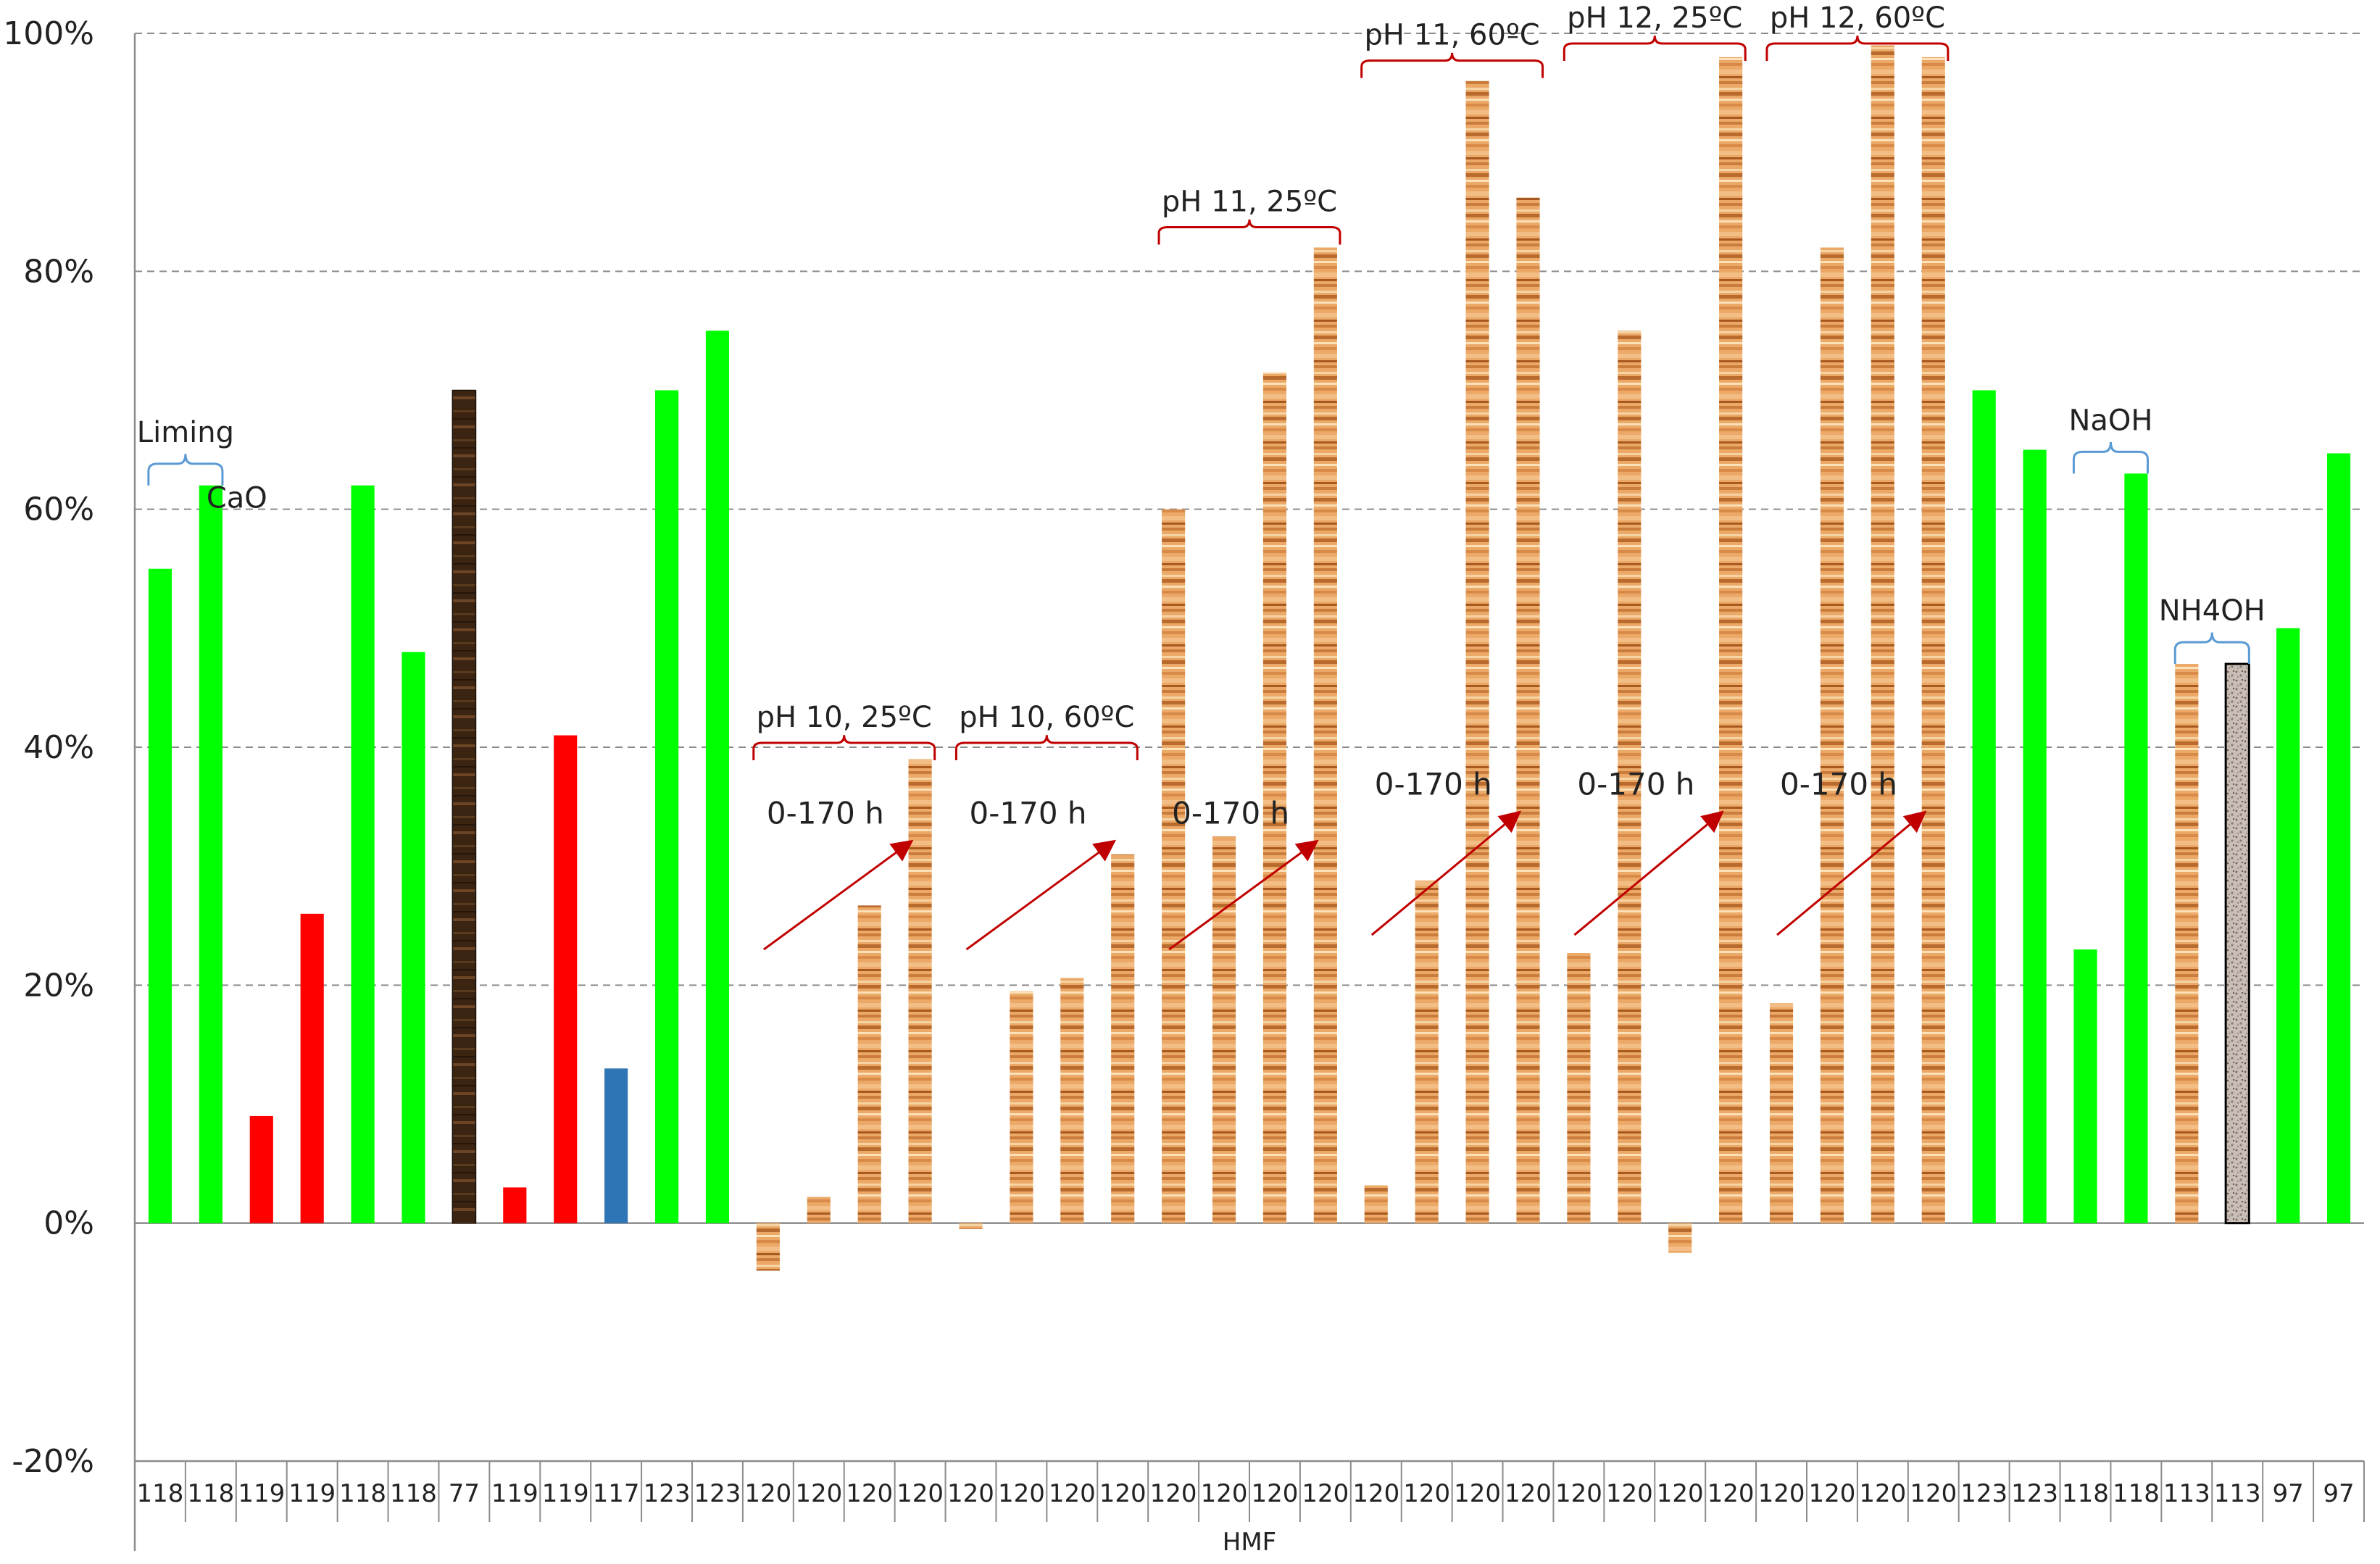 Image resolution: width=2380 pixels, height=1564 pixels. Describe the element at coordinates (59, 748) in the screenshot. I see `y-tick-label: 40%` at that location.